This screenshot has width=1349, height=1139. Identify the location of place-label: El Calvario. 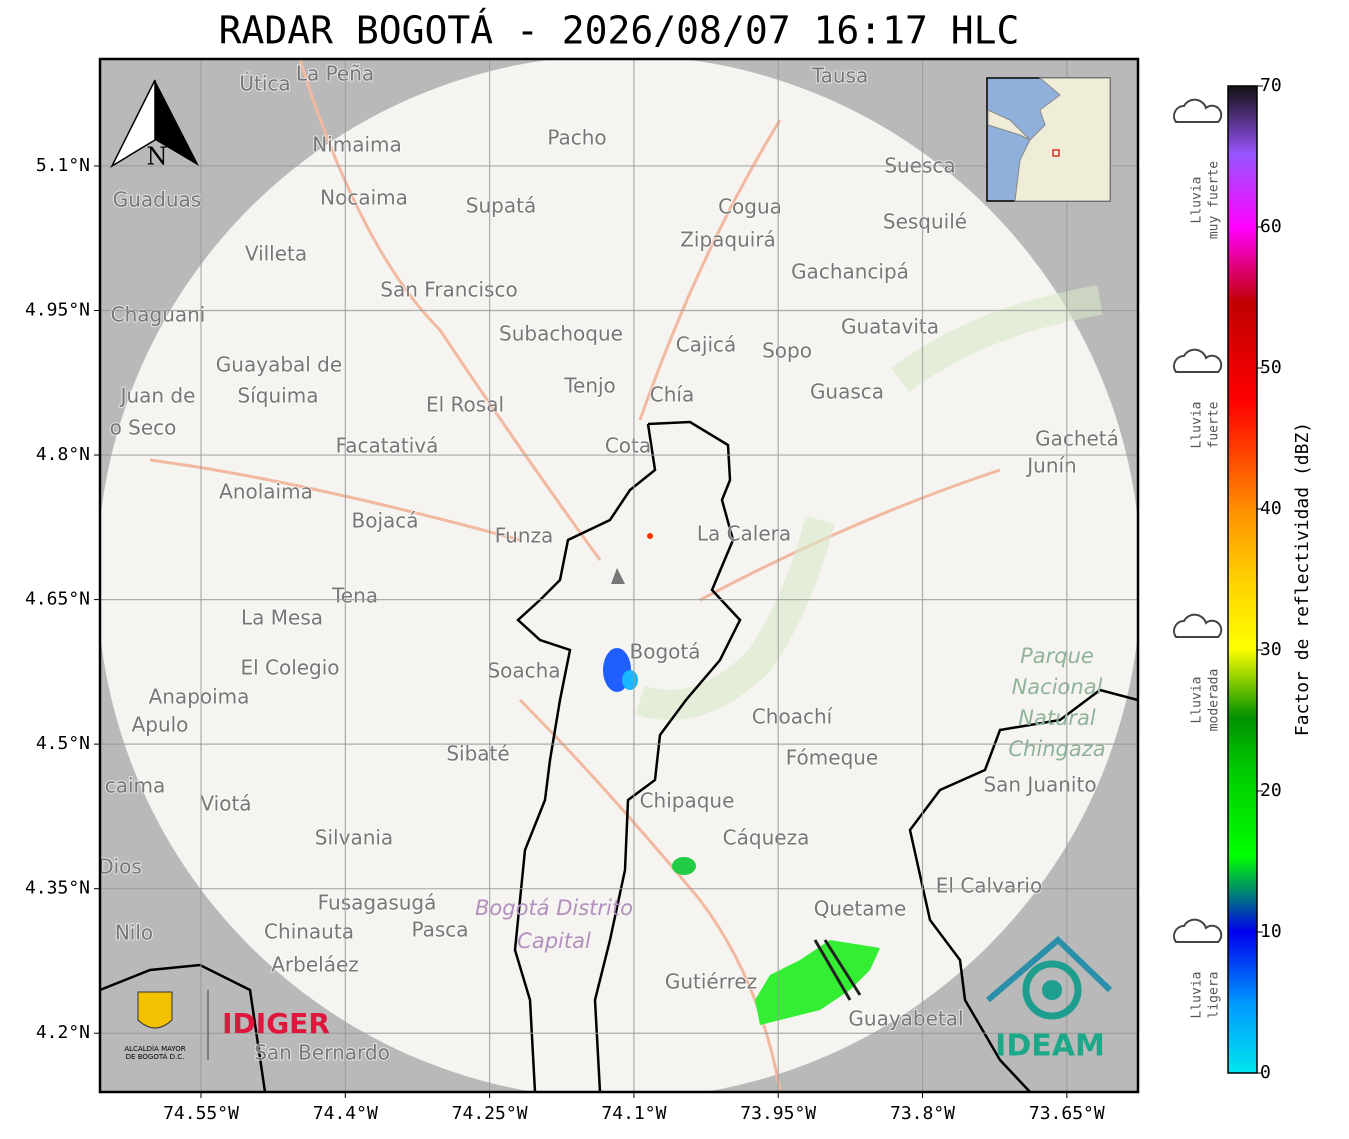
(989, 886).